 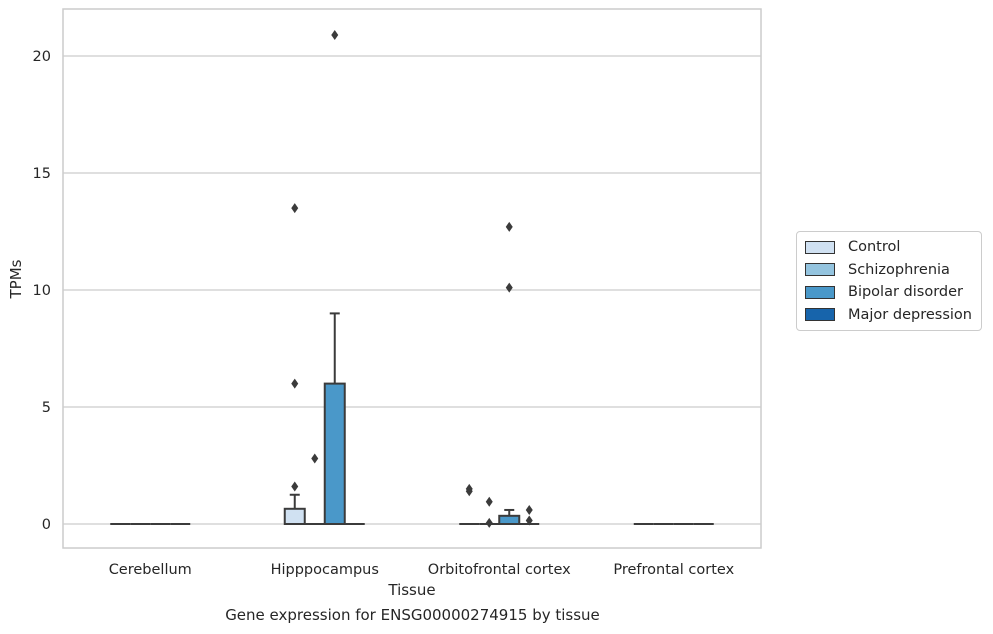 I want to click on x-tick-label: Orbitofrontal cortex, so click(x=499, y=570).